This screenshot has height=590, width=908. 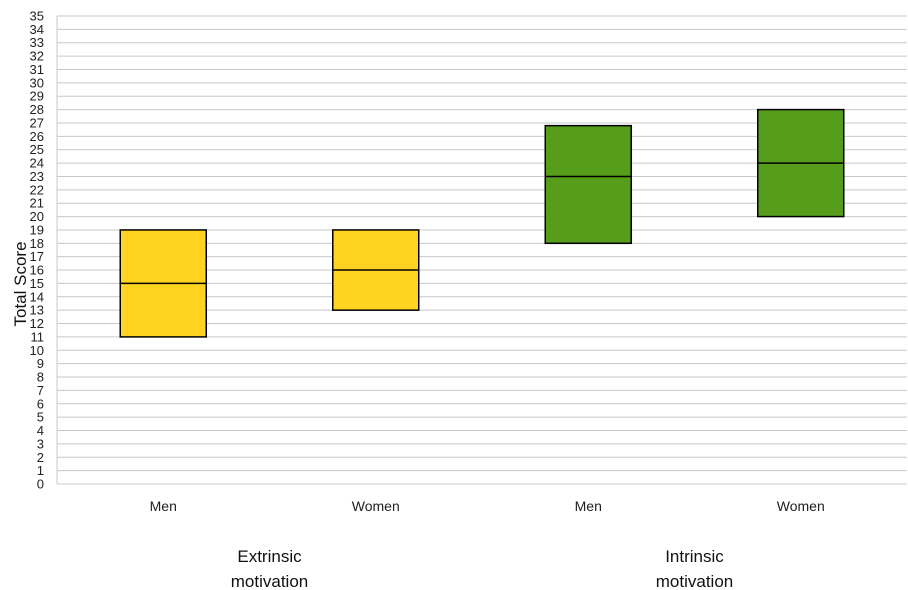 I want to click on y-tick-label: 30, so click(x=37, y=82).